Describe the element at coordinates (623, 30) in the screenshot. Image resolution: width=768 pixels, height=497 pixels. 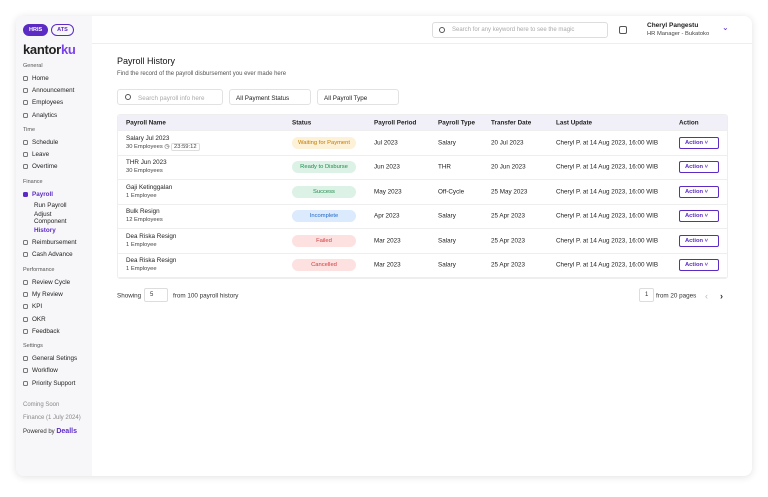
I see `gift-icon` at that location.